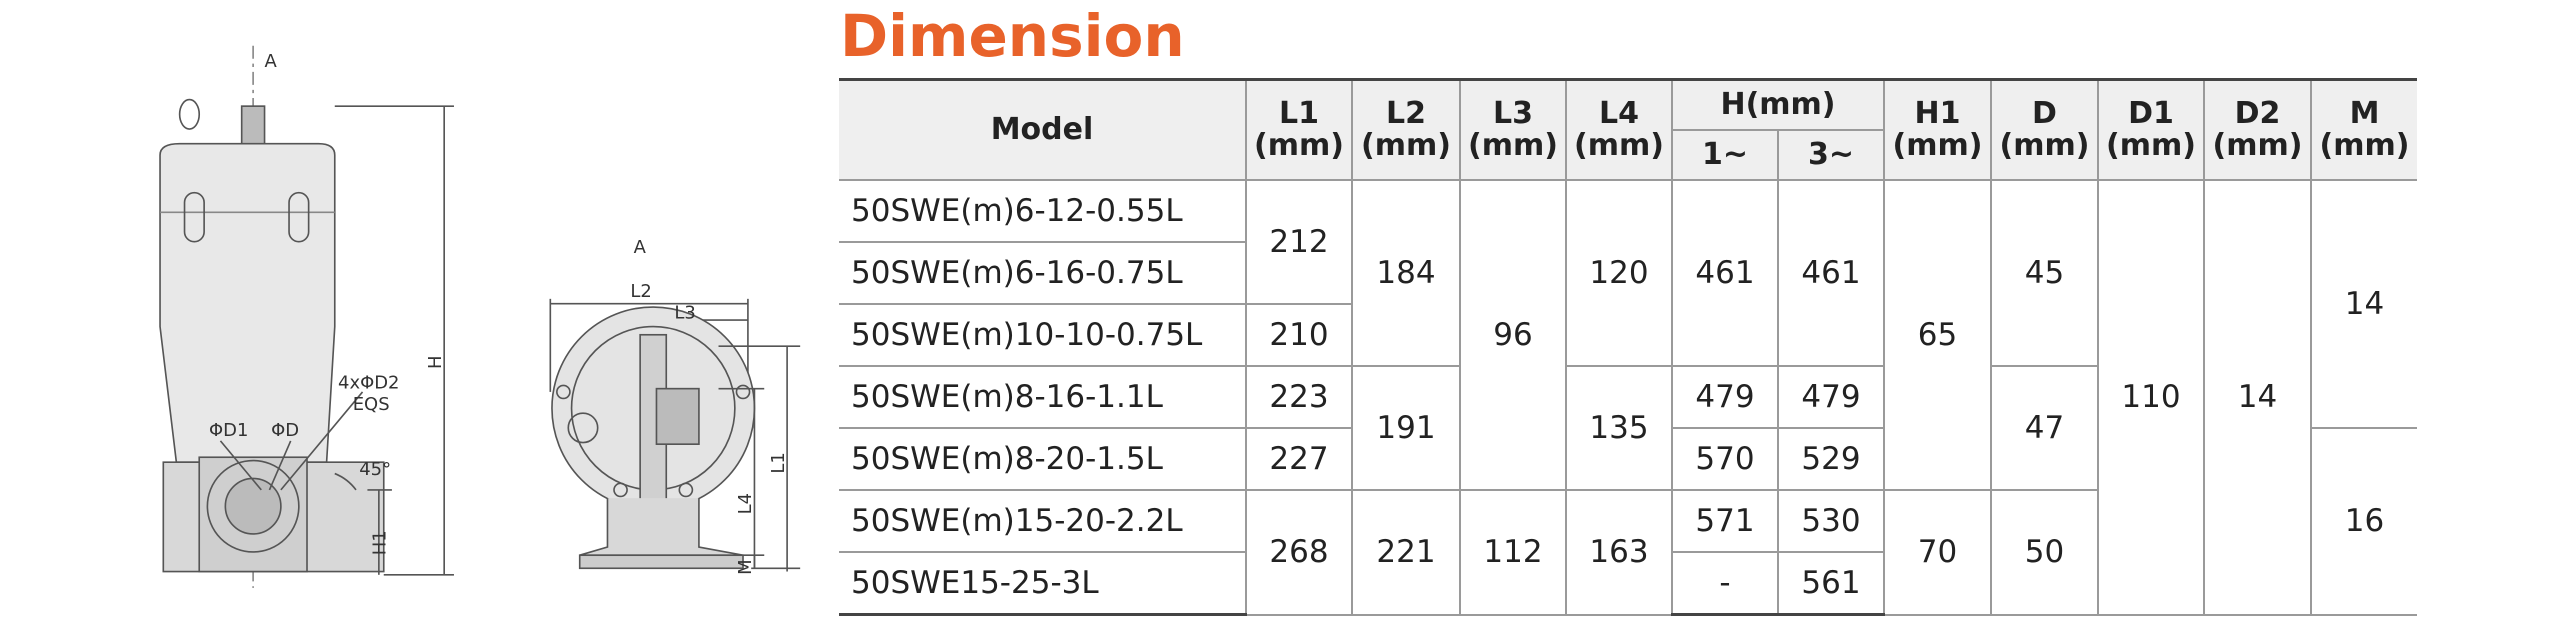 The height and width of the screenshot is (642, 2560). Describe the element at coordinates (1831, 459) in the screenshot. I see `cell: 529` at that location.